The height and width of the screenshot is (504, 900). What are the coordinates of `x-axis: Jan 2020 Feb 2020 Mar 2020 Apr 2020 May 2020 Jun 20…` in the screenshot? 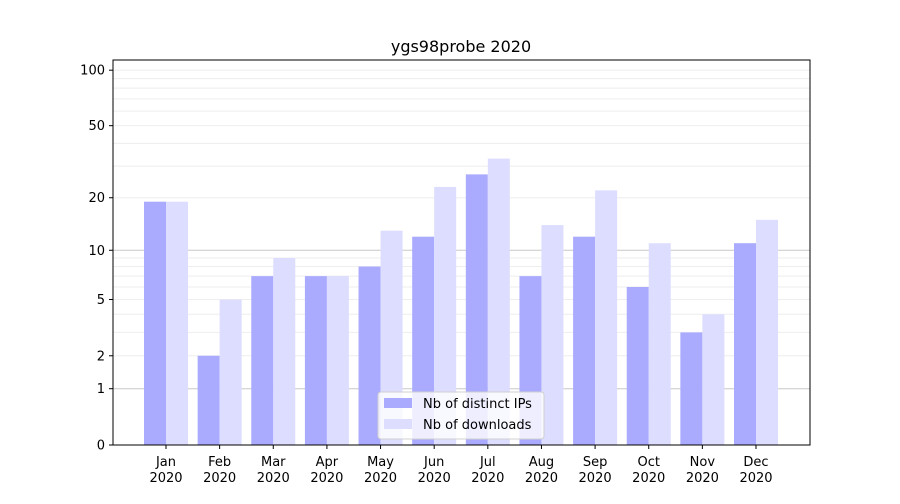 It's located at (461, 465).